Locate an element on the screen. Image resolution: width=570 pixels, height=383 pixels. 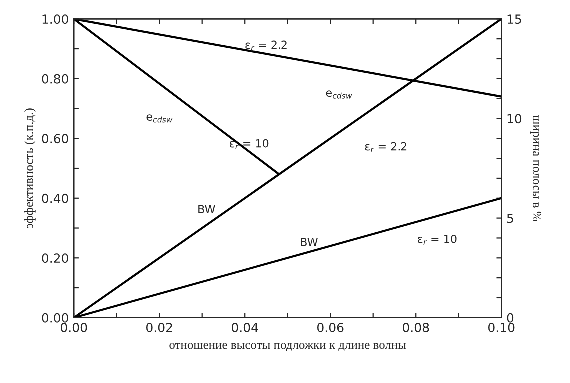
y2-tick-label: 15 is located at coordinates (515, 19).